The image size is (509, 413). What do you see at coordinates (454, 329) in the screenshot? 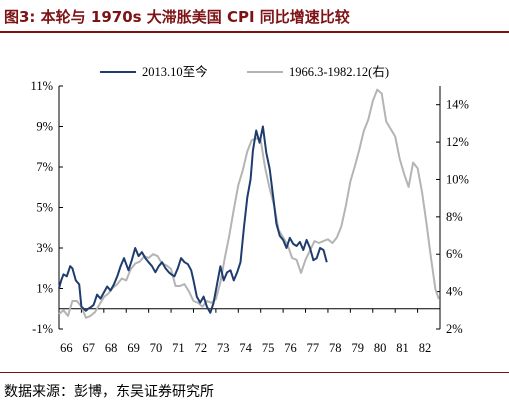
I see `right-tick-label: 2%` at bounding box center [454, 329].